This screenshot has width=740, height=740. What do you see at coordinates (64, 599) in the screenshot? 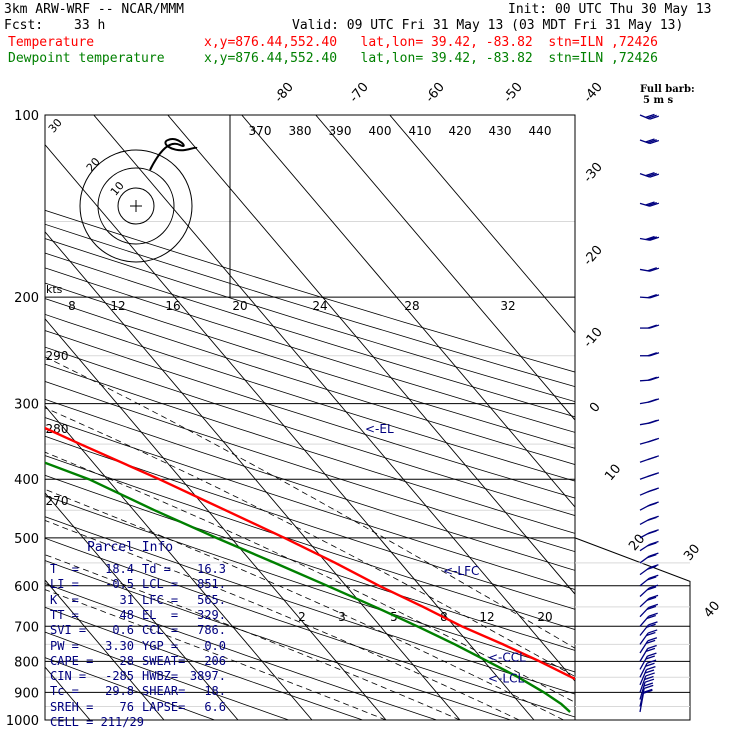
I see `parcel-label: K =` at bounding box center [64, 599].